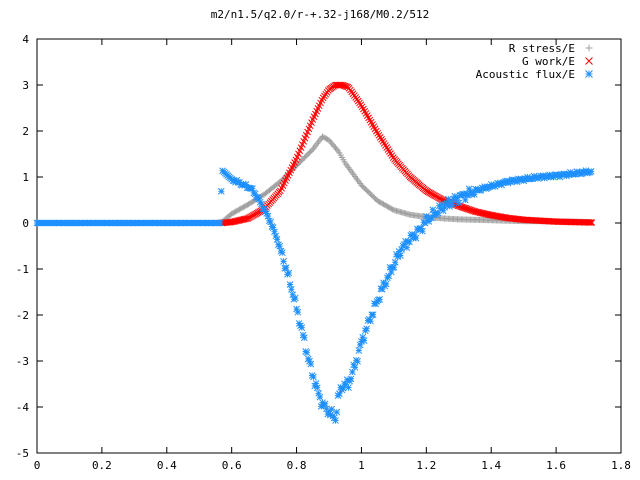 This screenshot has width=640, height=480. Describe the element at coordinates (102, 465) in the screenshot. I see `x-tick-label: 0.2` at that location.